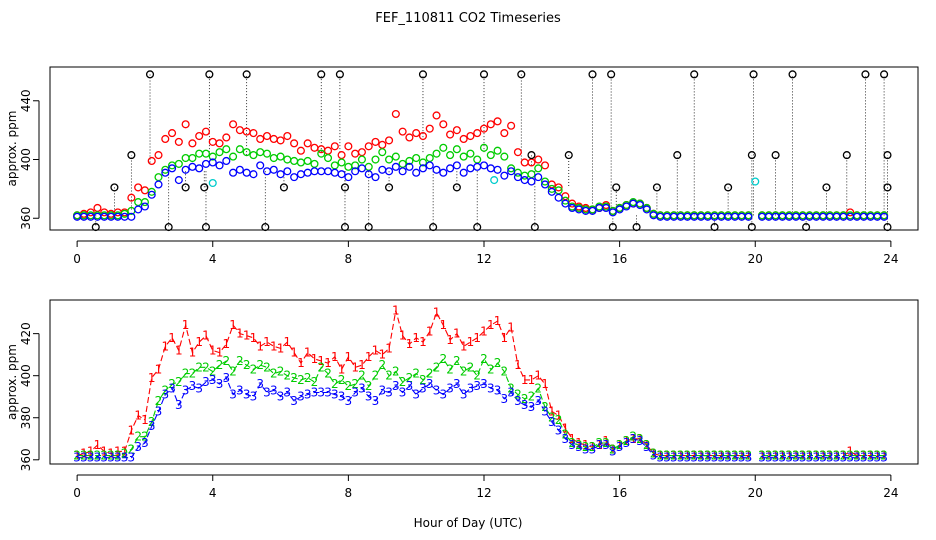 This screenshot has height=540, width=936. I want to click on y-tick-label: 420, so click(26, 333).